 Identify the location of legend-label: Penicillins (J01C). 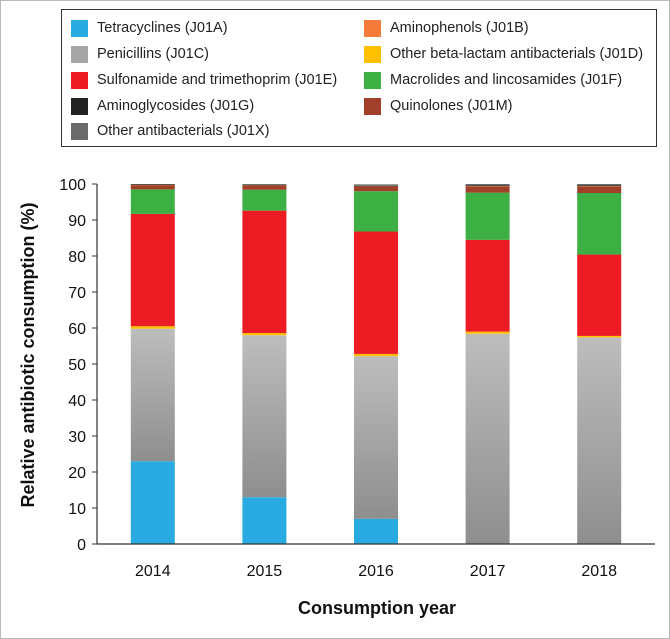
(153, 54).